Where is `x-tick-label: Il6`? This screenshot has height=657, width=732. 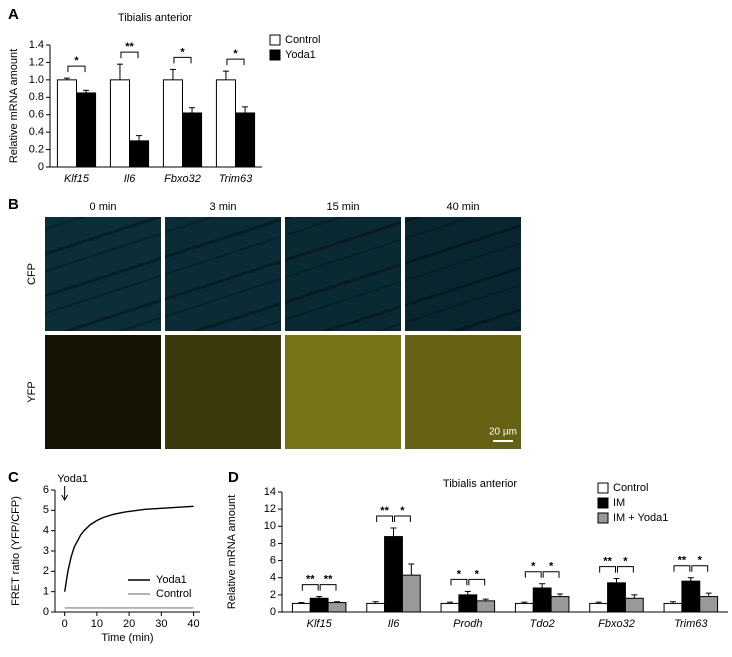 x-tick-label: Il6 is located at coordinates (394, 624).